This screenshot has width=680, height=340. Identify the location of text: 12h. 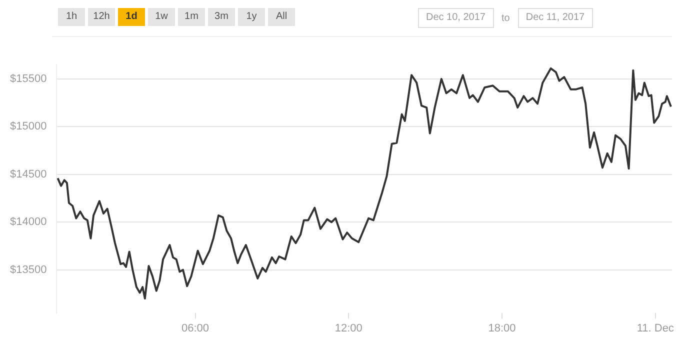
(101, 17).